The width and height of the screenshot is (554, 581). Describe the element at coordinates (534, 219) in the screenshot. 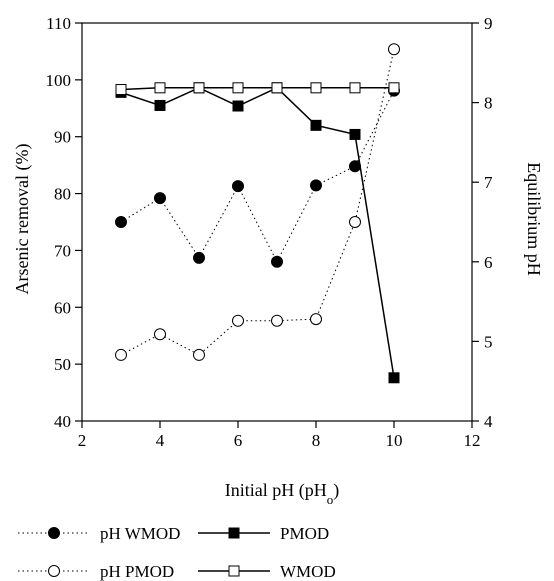

I see `y2-axis-label: Equilibrium pH` at that location.